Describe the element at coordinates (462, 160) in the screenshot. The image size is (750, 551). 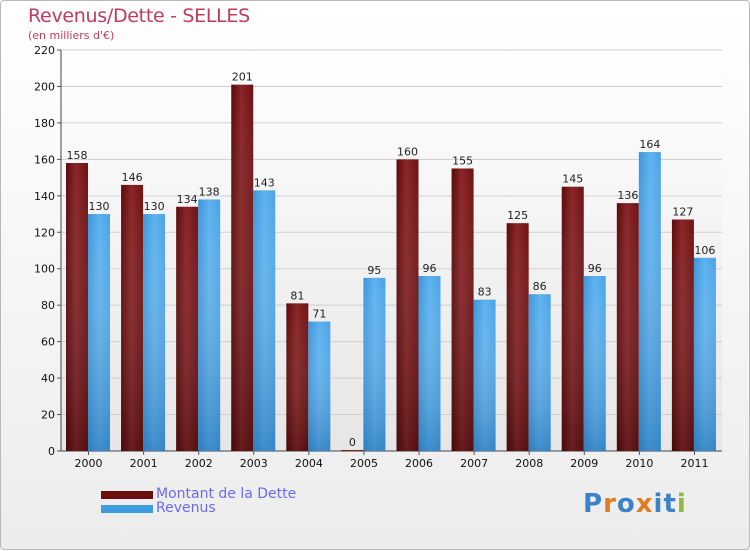
I see `data-label-dette: 155` at that location.